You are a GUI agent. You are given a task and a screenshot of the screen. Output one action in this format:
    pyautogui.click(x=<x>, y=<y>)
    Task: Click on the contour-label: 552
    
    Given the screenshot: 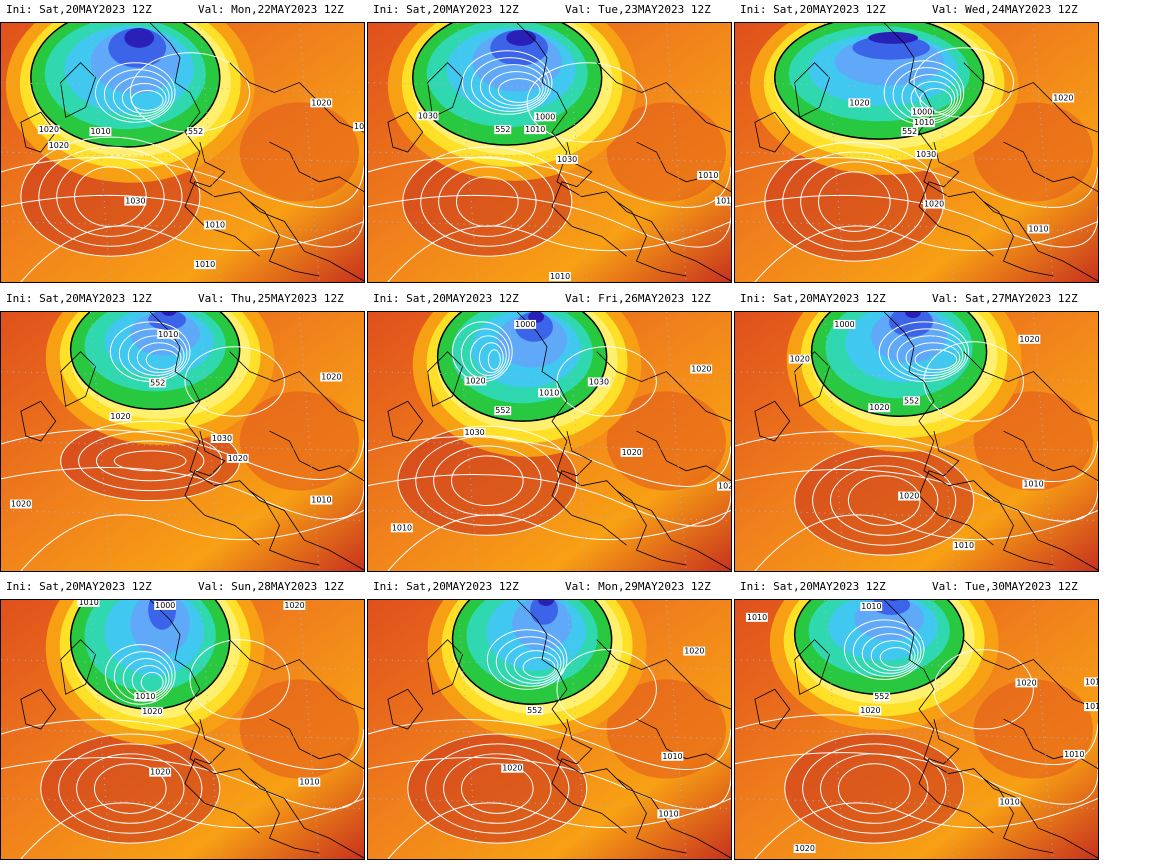 What is the action you would take?
    pyautogui.click(x=195, y=131)
    